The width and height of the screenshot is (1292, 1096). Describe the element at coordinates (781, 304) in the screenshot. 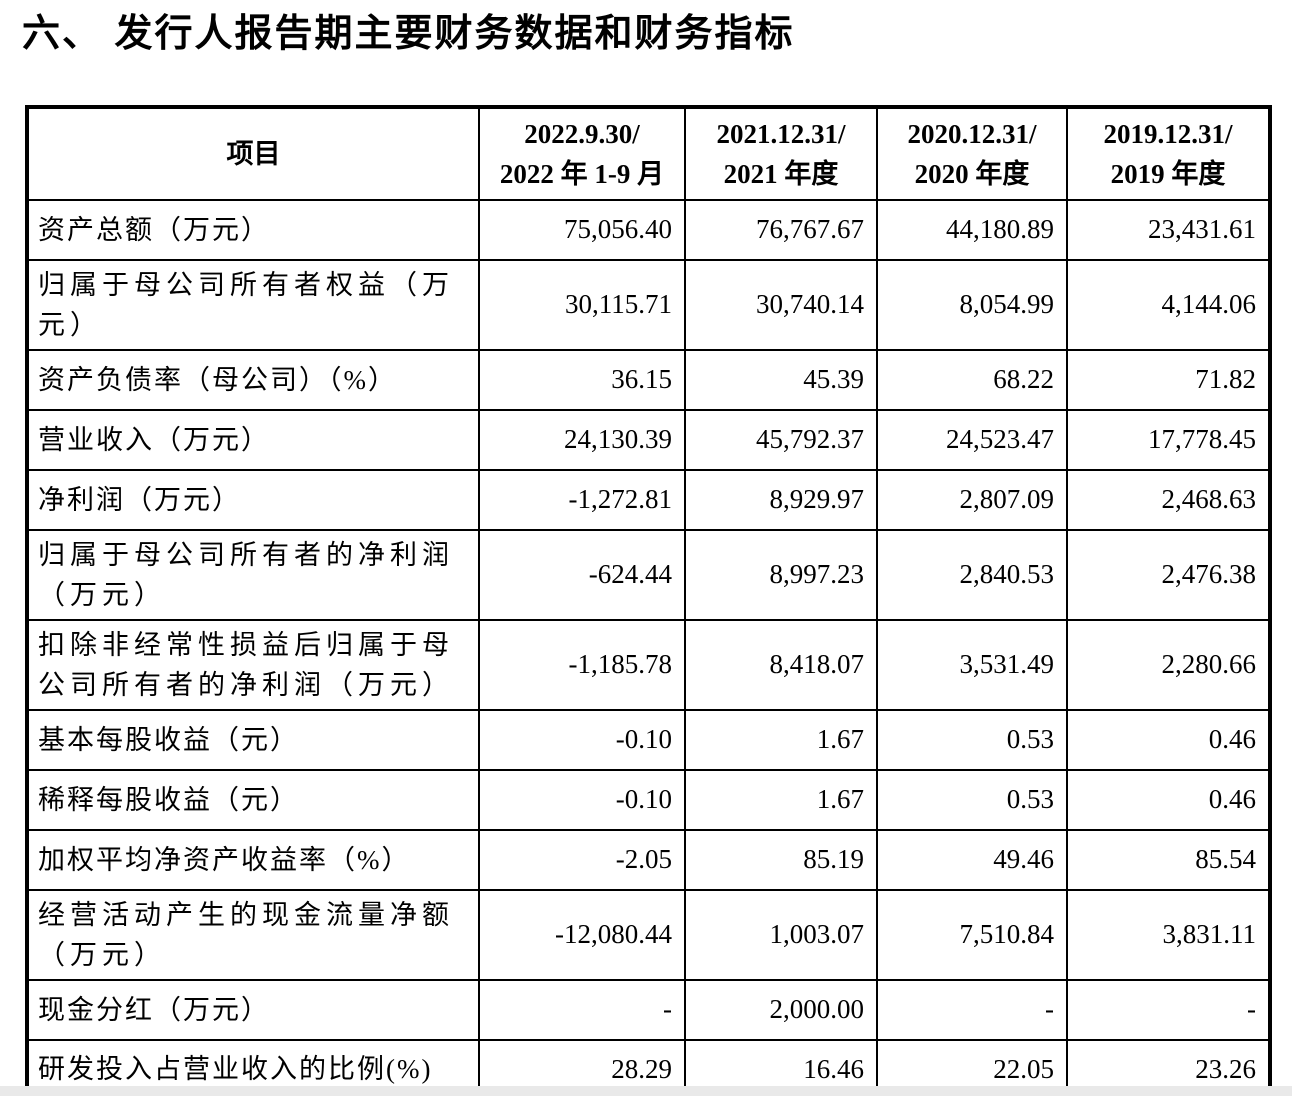

I see `row-value: 30,740.14` at that location.